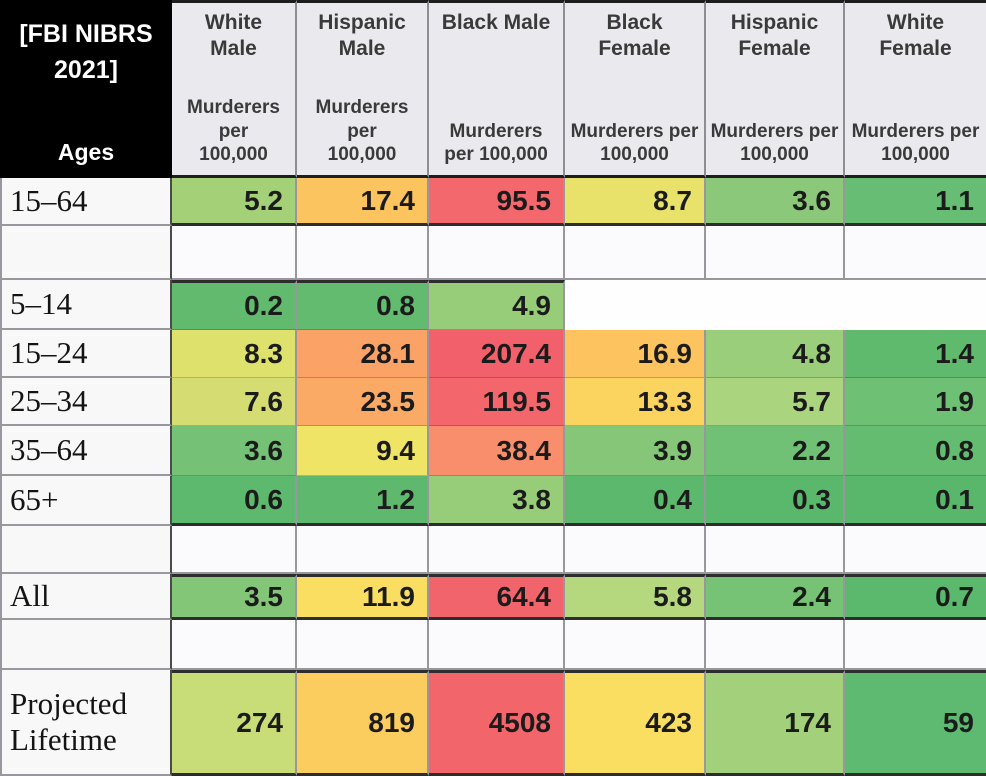  Describe the element at coordinates (363, 89) in the screenshot. I see `column-header-hispanic-male: Hispanic Male Murderers per 100,000` at that location.